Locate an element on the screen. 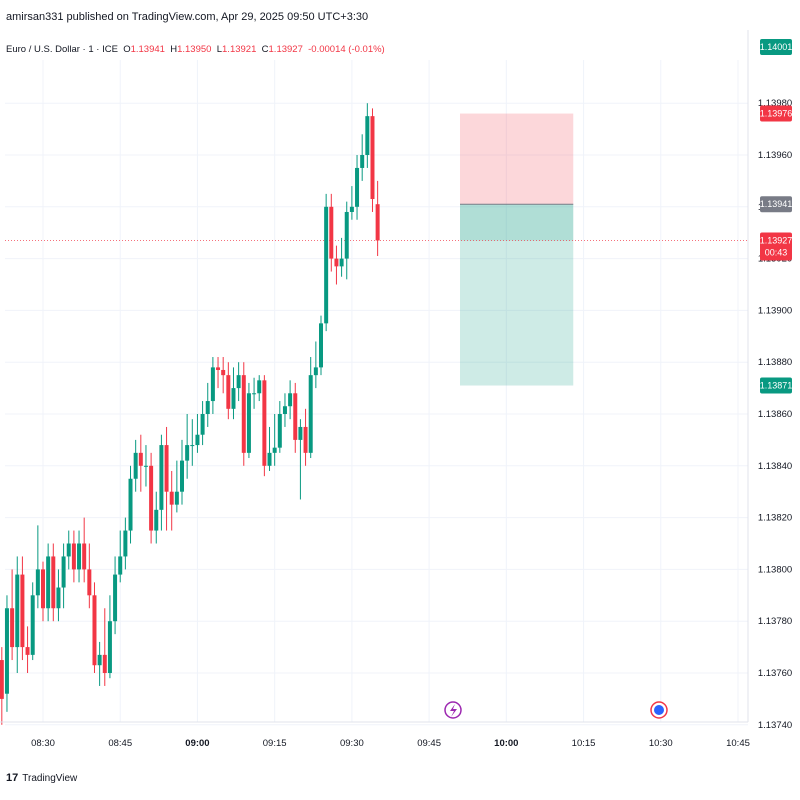  earnings-event-icon is located at coordinates (453, 710).